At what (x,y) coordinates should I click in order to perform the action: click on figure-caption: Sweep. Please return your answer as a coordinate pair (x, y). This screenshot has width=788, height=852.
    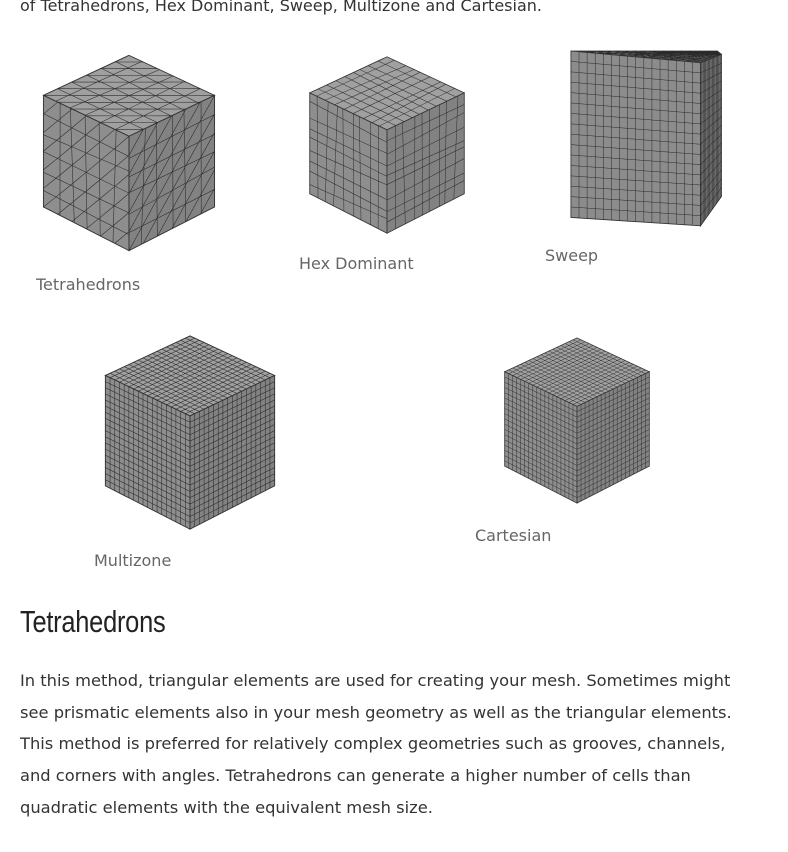
    Looking at the image, I should click on (572, 255).